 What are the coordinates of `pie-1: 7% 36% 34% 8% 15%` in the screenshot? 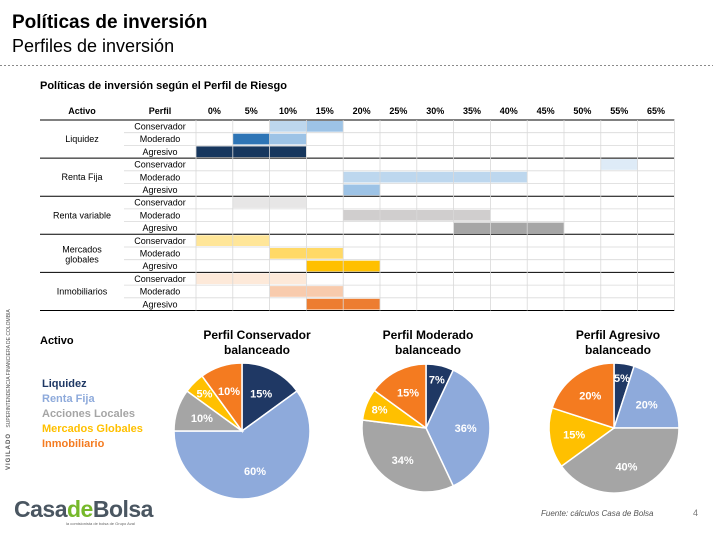 It's located at (426, 428).